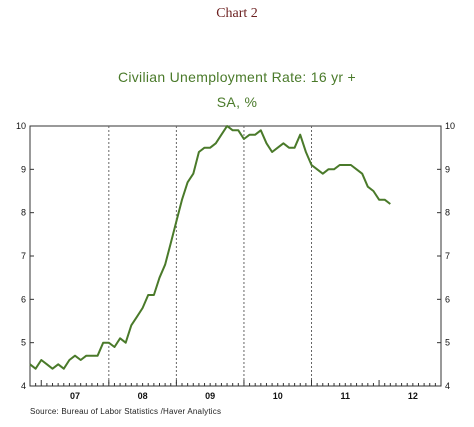 Image resolution: width=474 pixels, height=427 pixels. I want to click on left-y-axis: 4 5 6 7 8 9 10, so click(25, 256).